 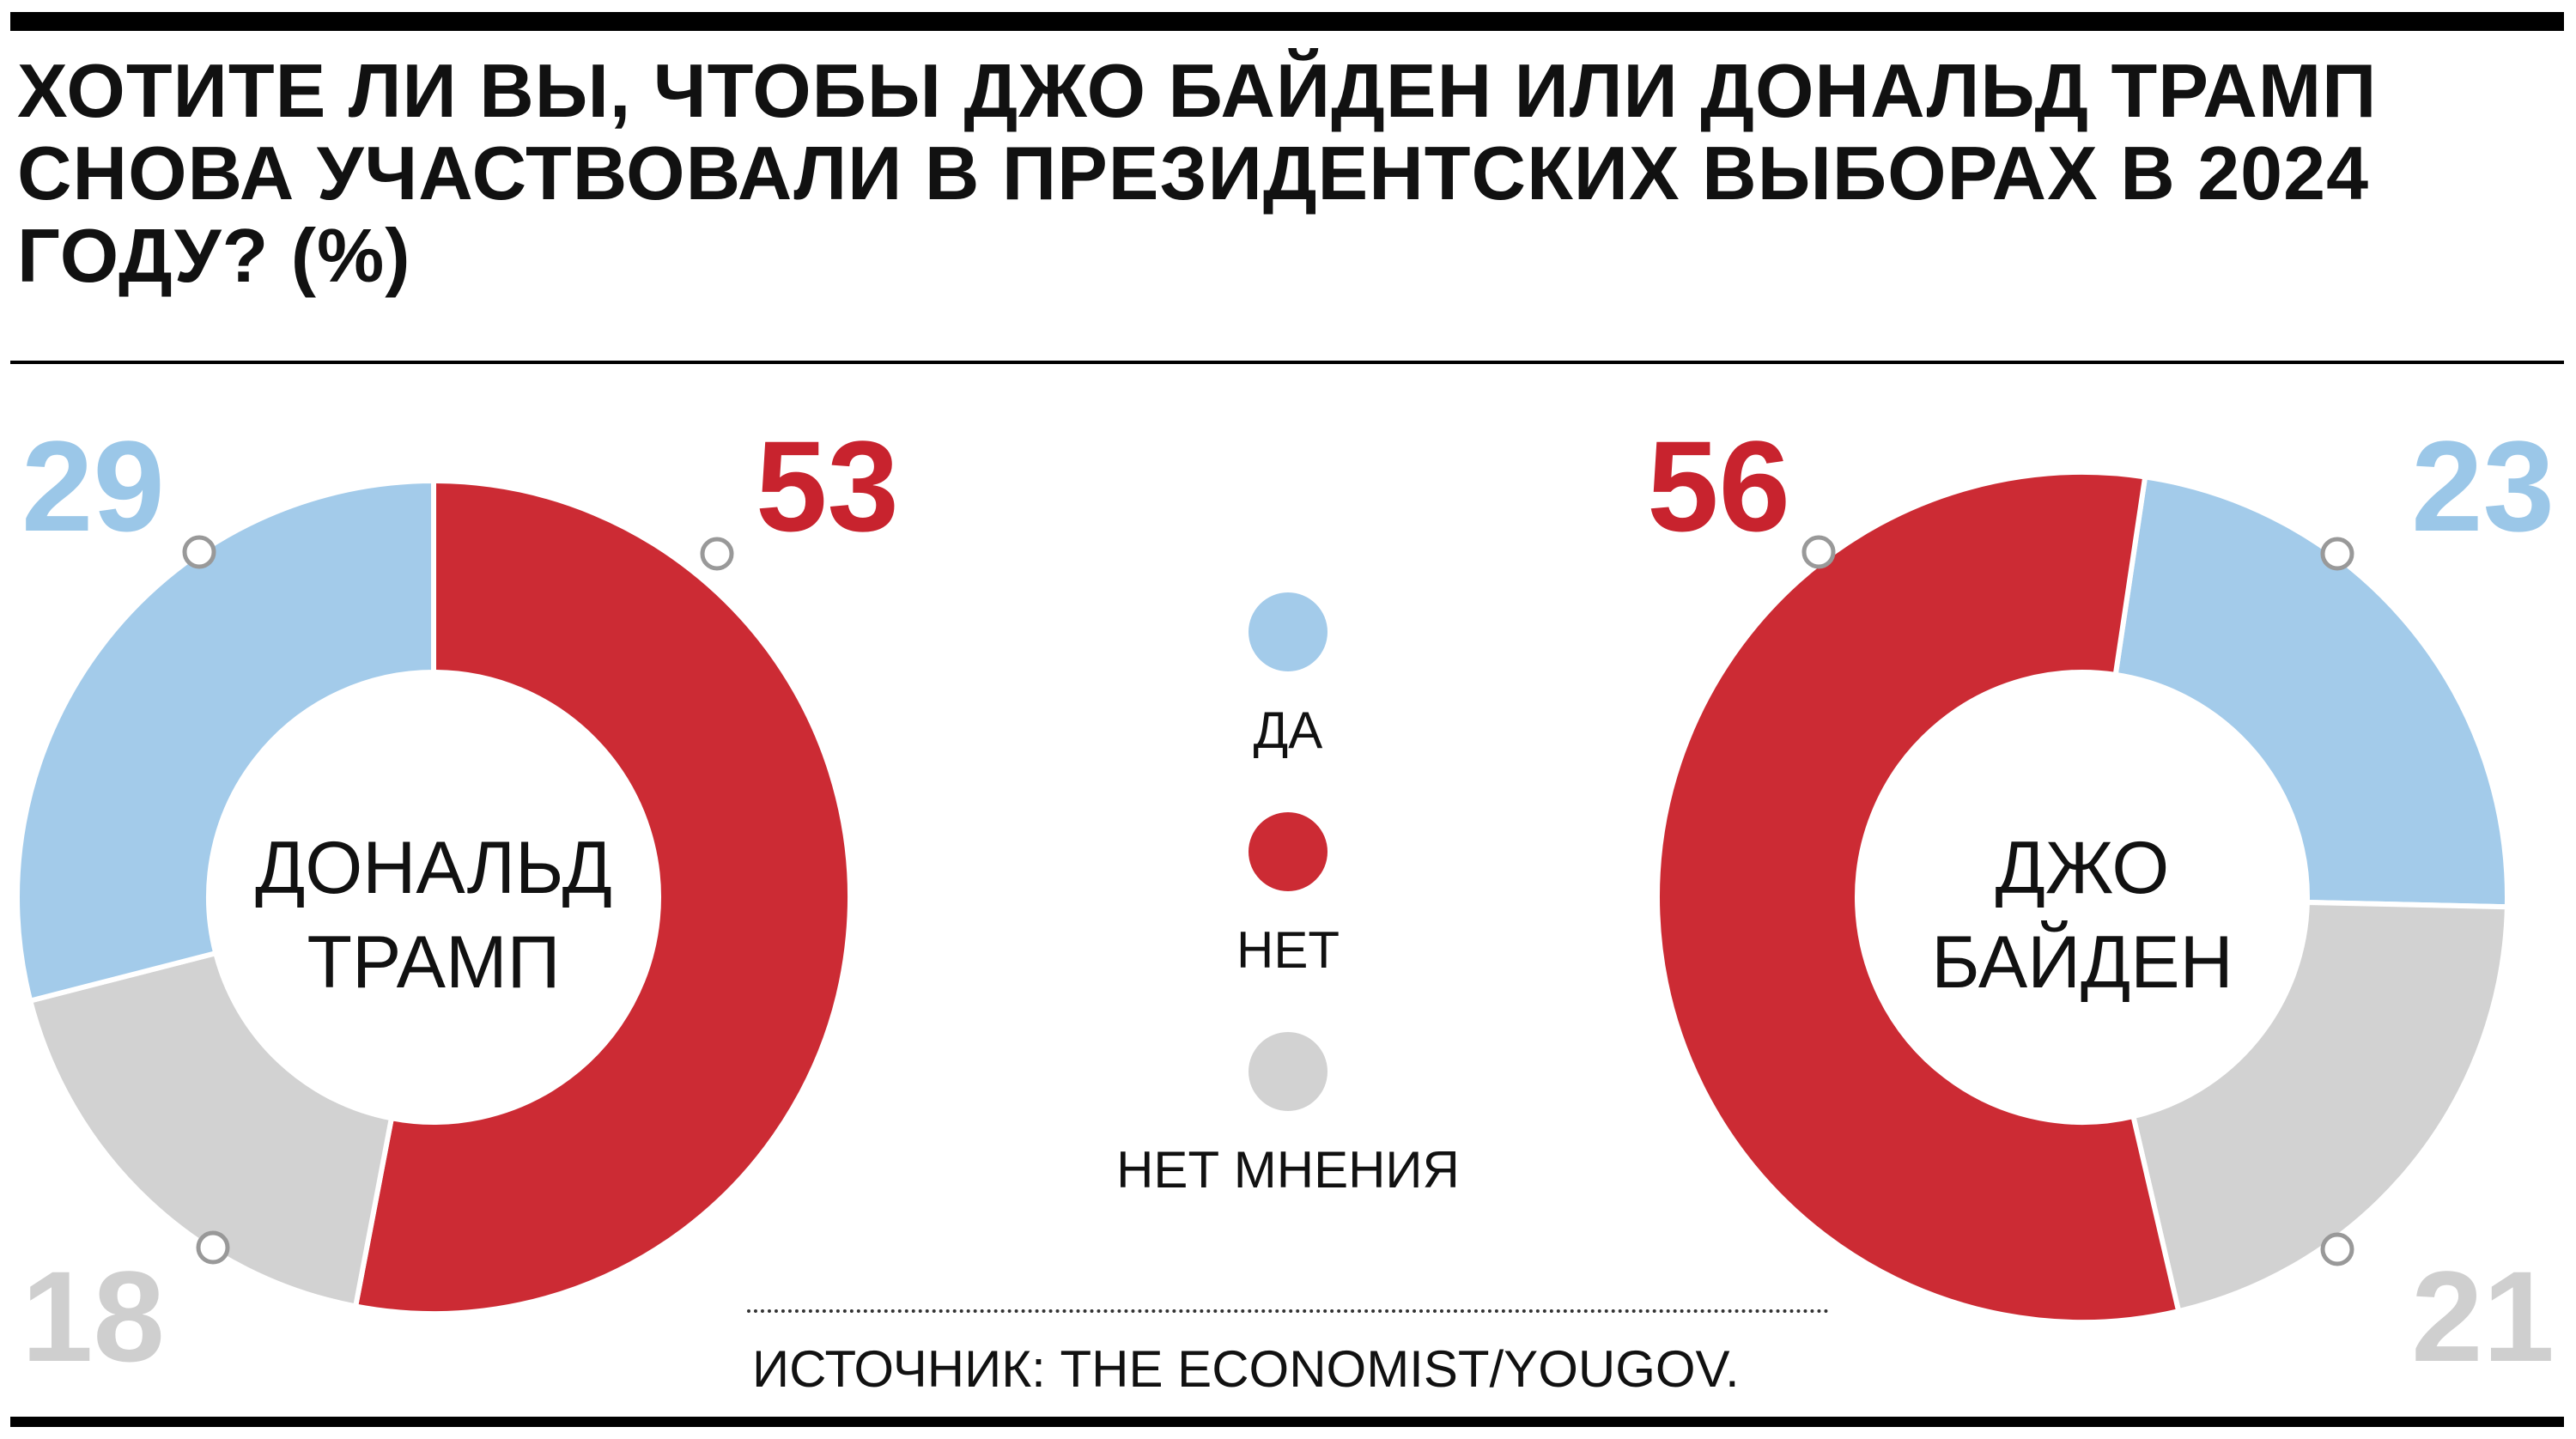 What do you see at coordinates (1288, 1311) in the screenshot?
I see `source-divider` at bounding box center [1288, 1311].